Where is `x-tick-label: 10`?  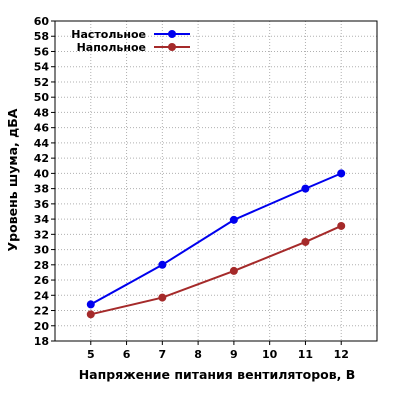
x-tick-label: 10 is located at coordinates (270, 354).